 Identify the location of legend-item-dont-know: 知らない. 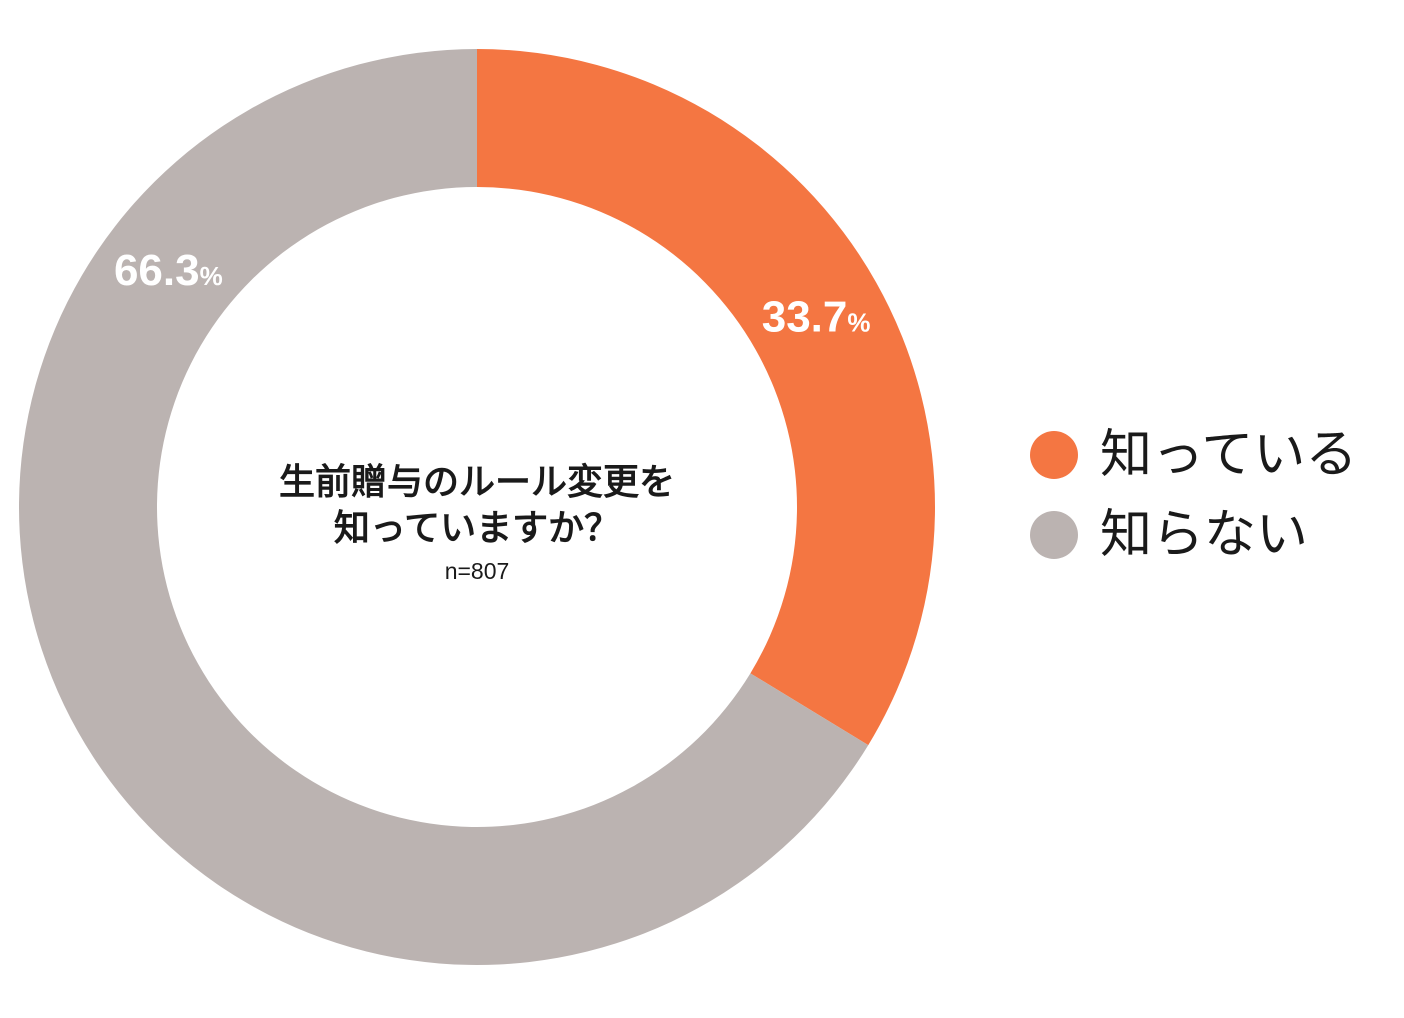
(1193, 535).